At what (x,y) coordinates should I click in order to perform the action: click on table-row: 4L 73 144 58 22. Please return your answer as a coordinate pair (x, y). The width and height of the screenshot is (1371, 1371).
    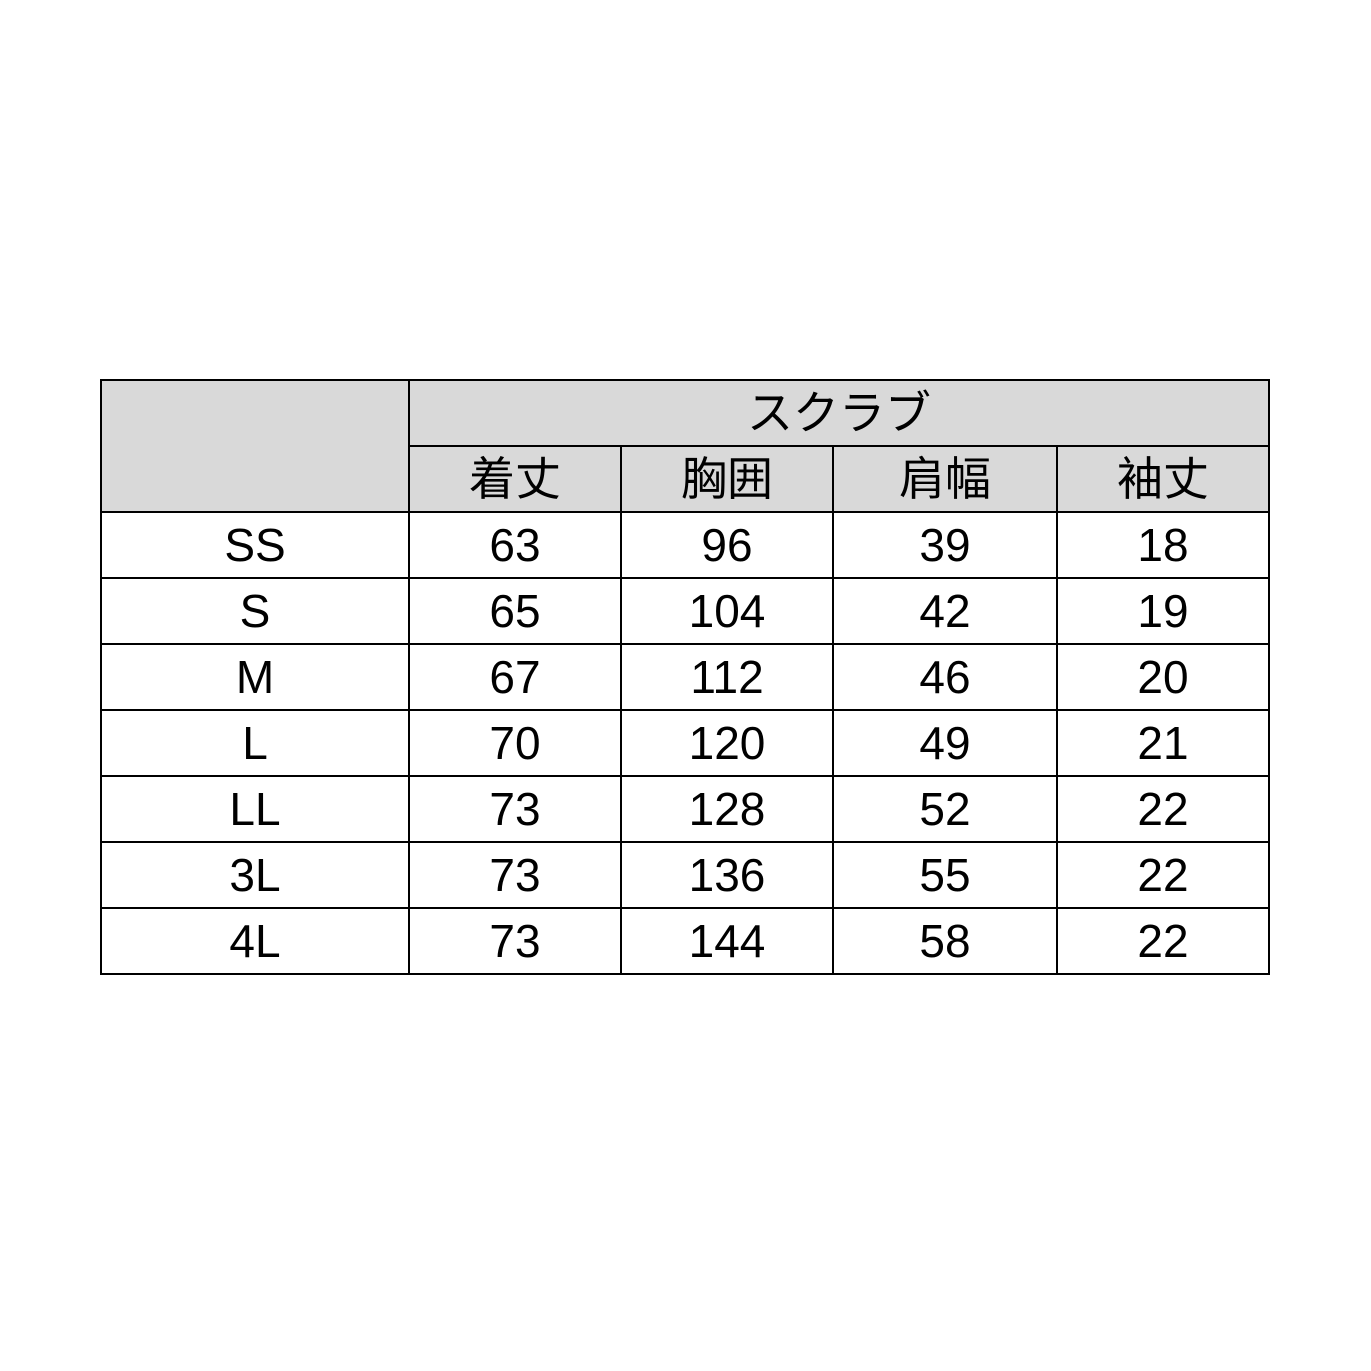
    Looking at the image, I should click on (685, 941).